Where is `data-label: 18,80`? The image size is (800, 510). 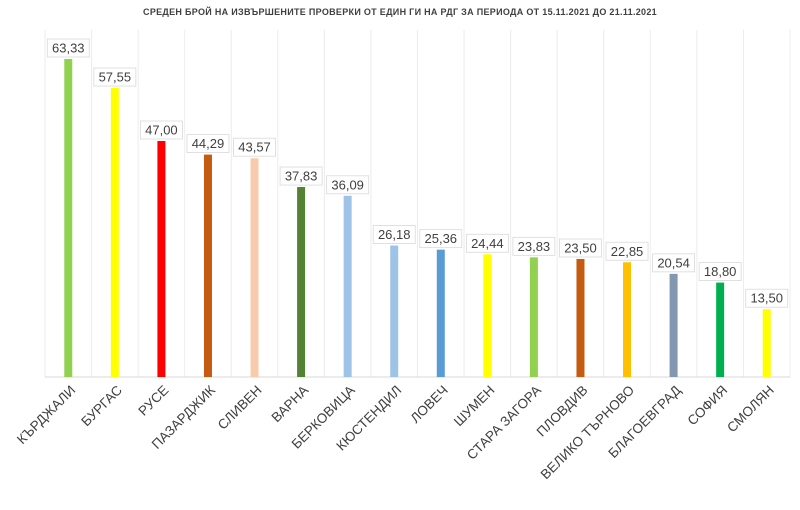 data-label: 18,80 is located at coordinates (720, 271).